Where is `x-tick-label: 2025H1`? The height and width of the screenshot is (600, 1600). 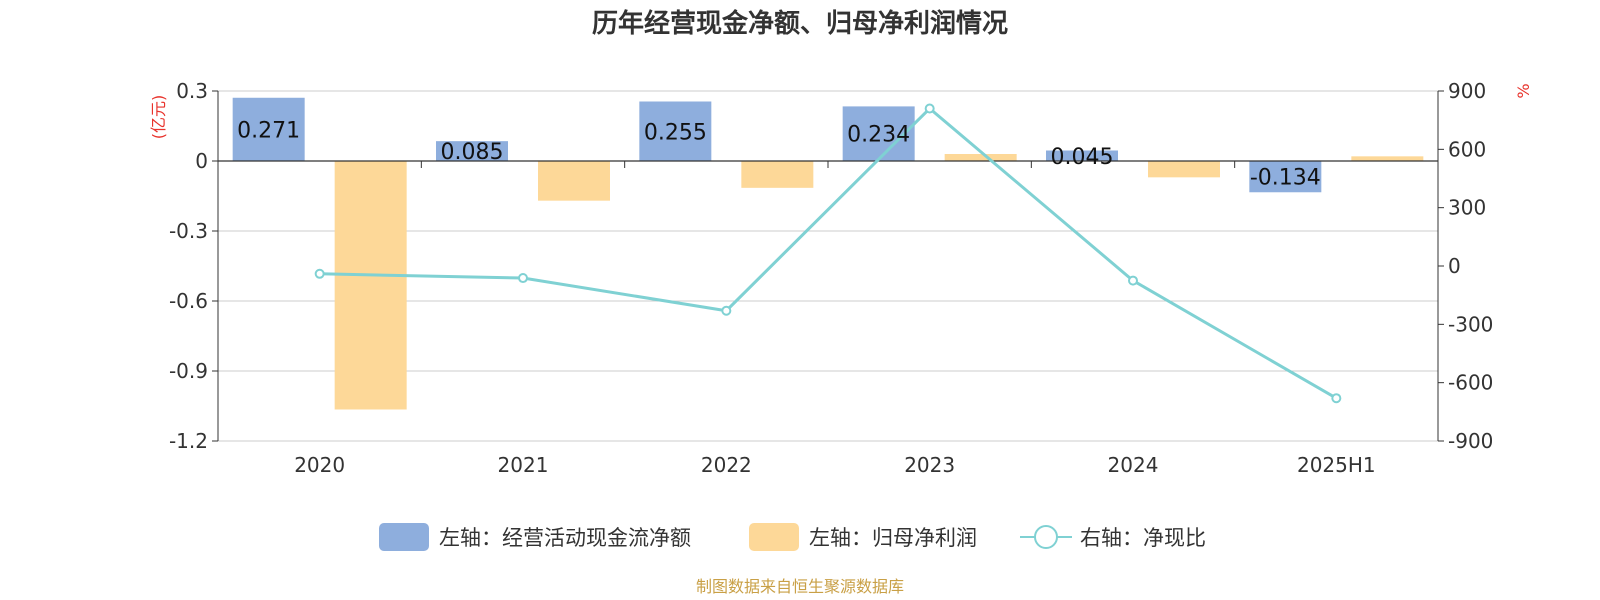 x-tick-label: 2025H1 is located at coordinates (1336, 465).